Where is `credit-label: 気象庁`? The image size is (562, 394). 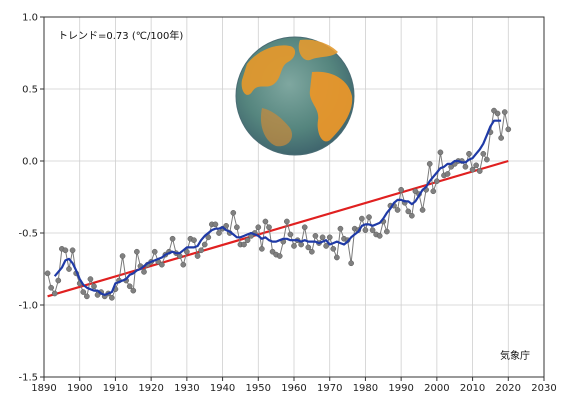 credit-label: 気象庁 is located at coordinates (515, 355).